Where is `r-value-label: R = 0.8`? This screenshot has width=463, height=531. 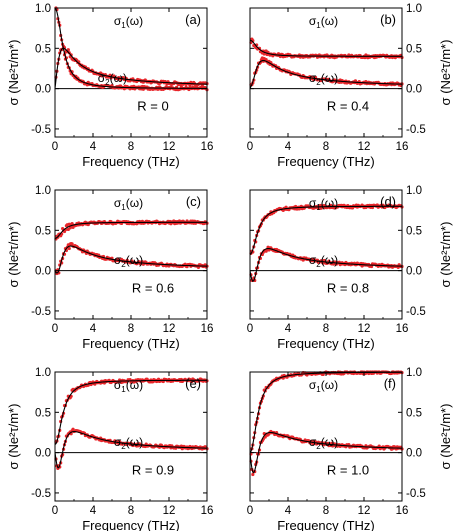
r-value-label: R = 0.8 is located at coordinates (348, 287).